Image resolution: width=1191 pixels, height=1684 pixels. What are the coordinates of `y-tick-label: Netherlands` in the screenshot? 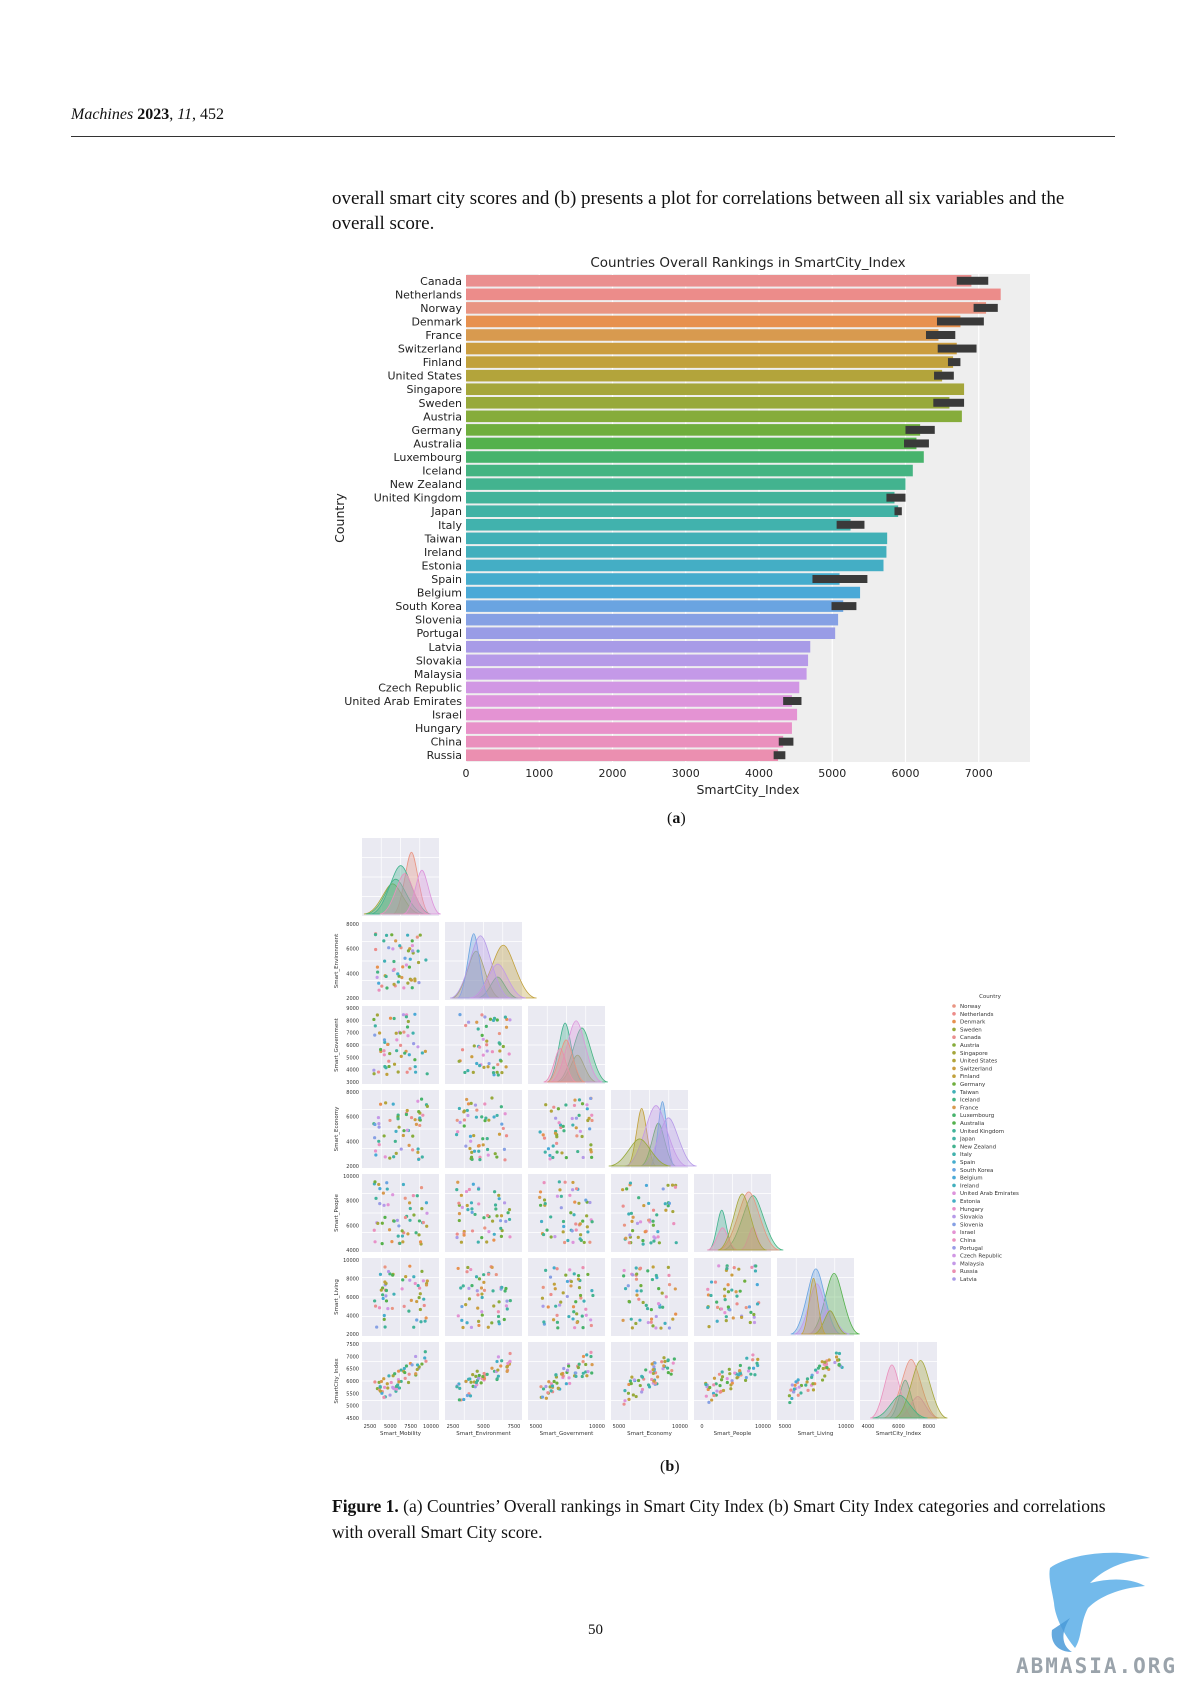 It's located at (428, 294).